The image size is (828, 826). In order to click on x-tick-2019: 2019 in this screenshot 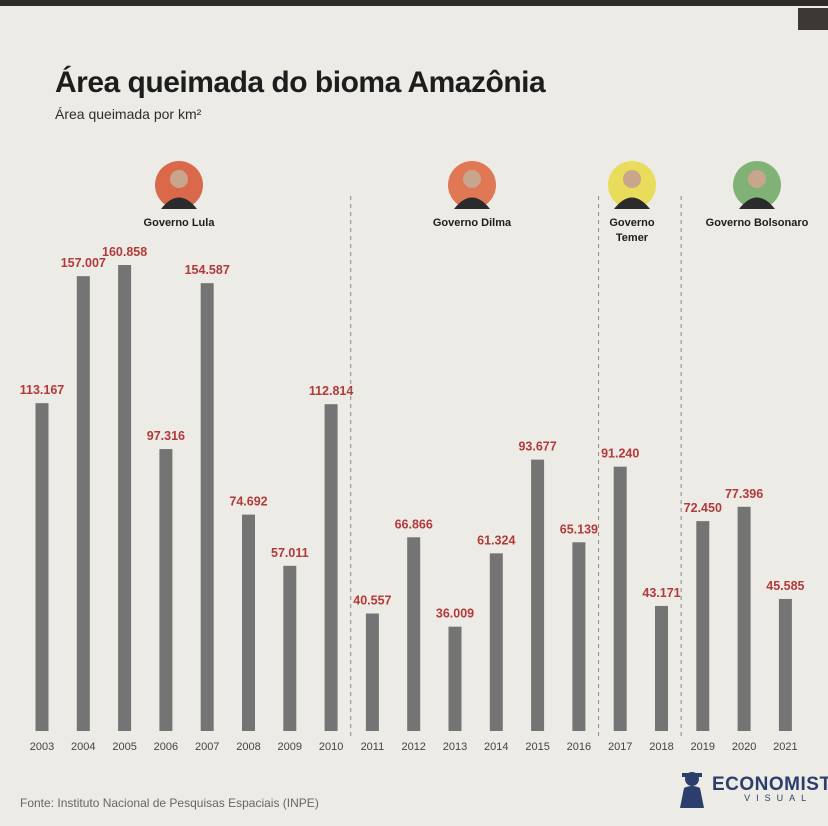, I will do `click(703, 747)`.